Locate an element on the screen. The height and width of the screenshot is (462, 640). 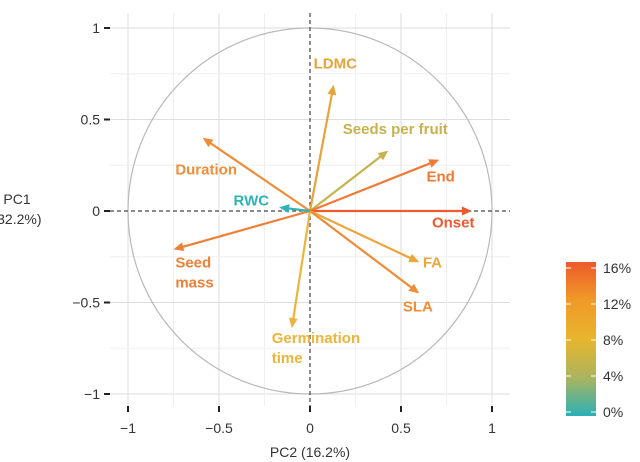
vector-label-duration: Duration is located at coordinates (206, 169).